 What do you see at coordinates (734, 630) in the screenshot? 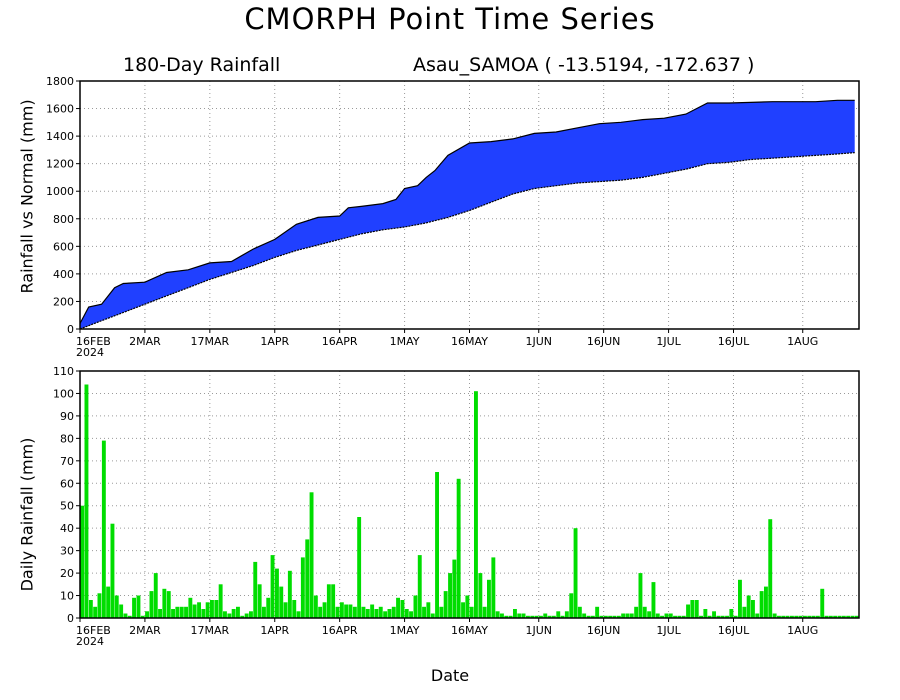
I see `bottom-x-tick-label: 16JUL` at bounding box center [734, 630].